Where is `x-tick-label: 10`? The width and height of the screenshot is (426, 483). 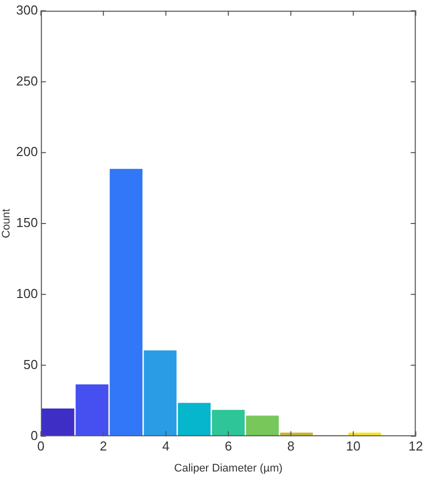
x-tick-label: 10 is located at coordinates (353, 446).